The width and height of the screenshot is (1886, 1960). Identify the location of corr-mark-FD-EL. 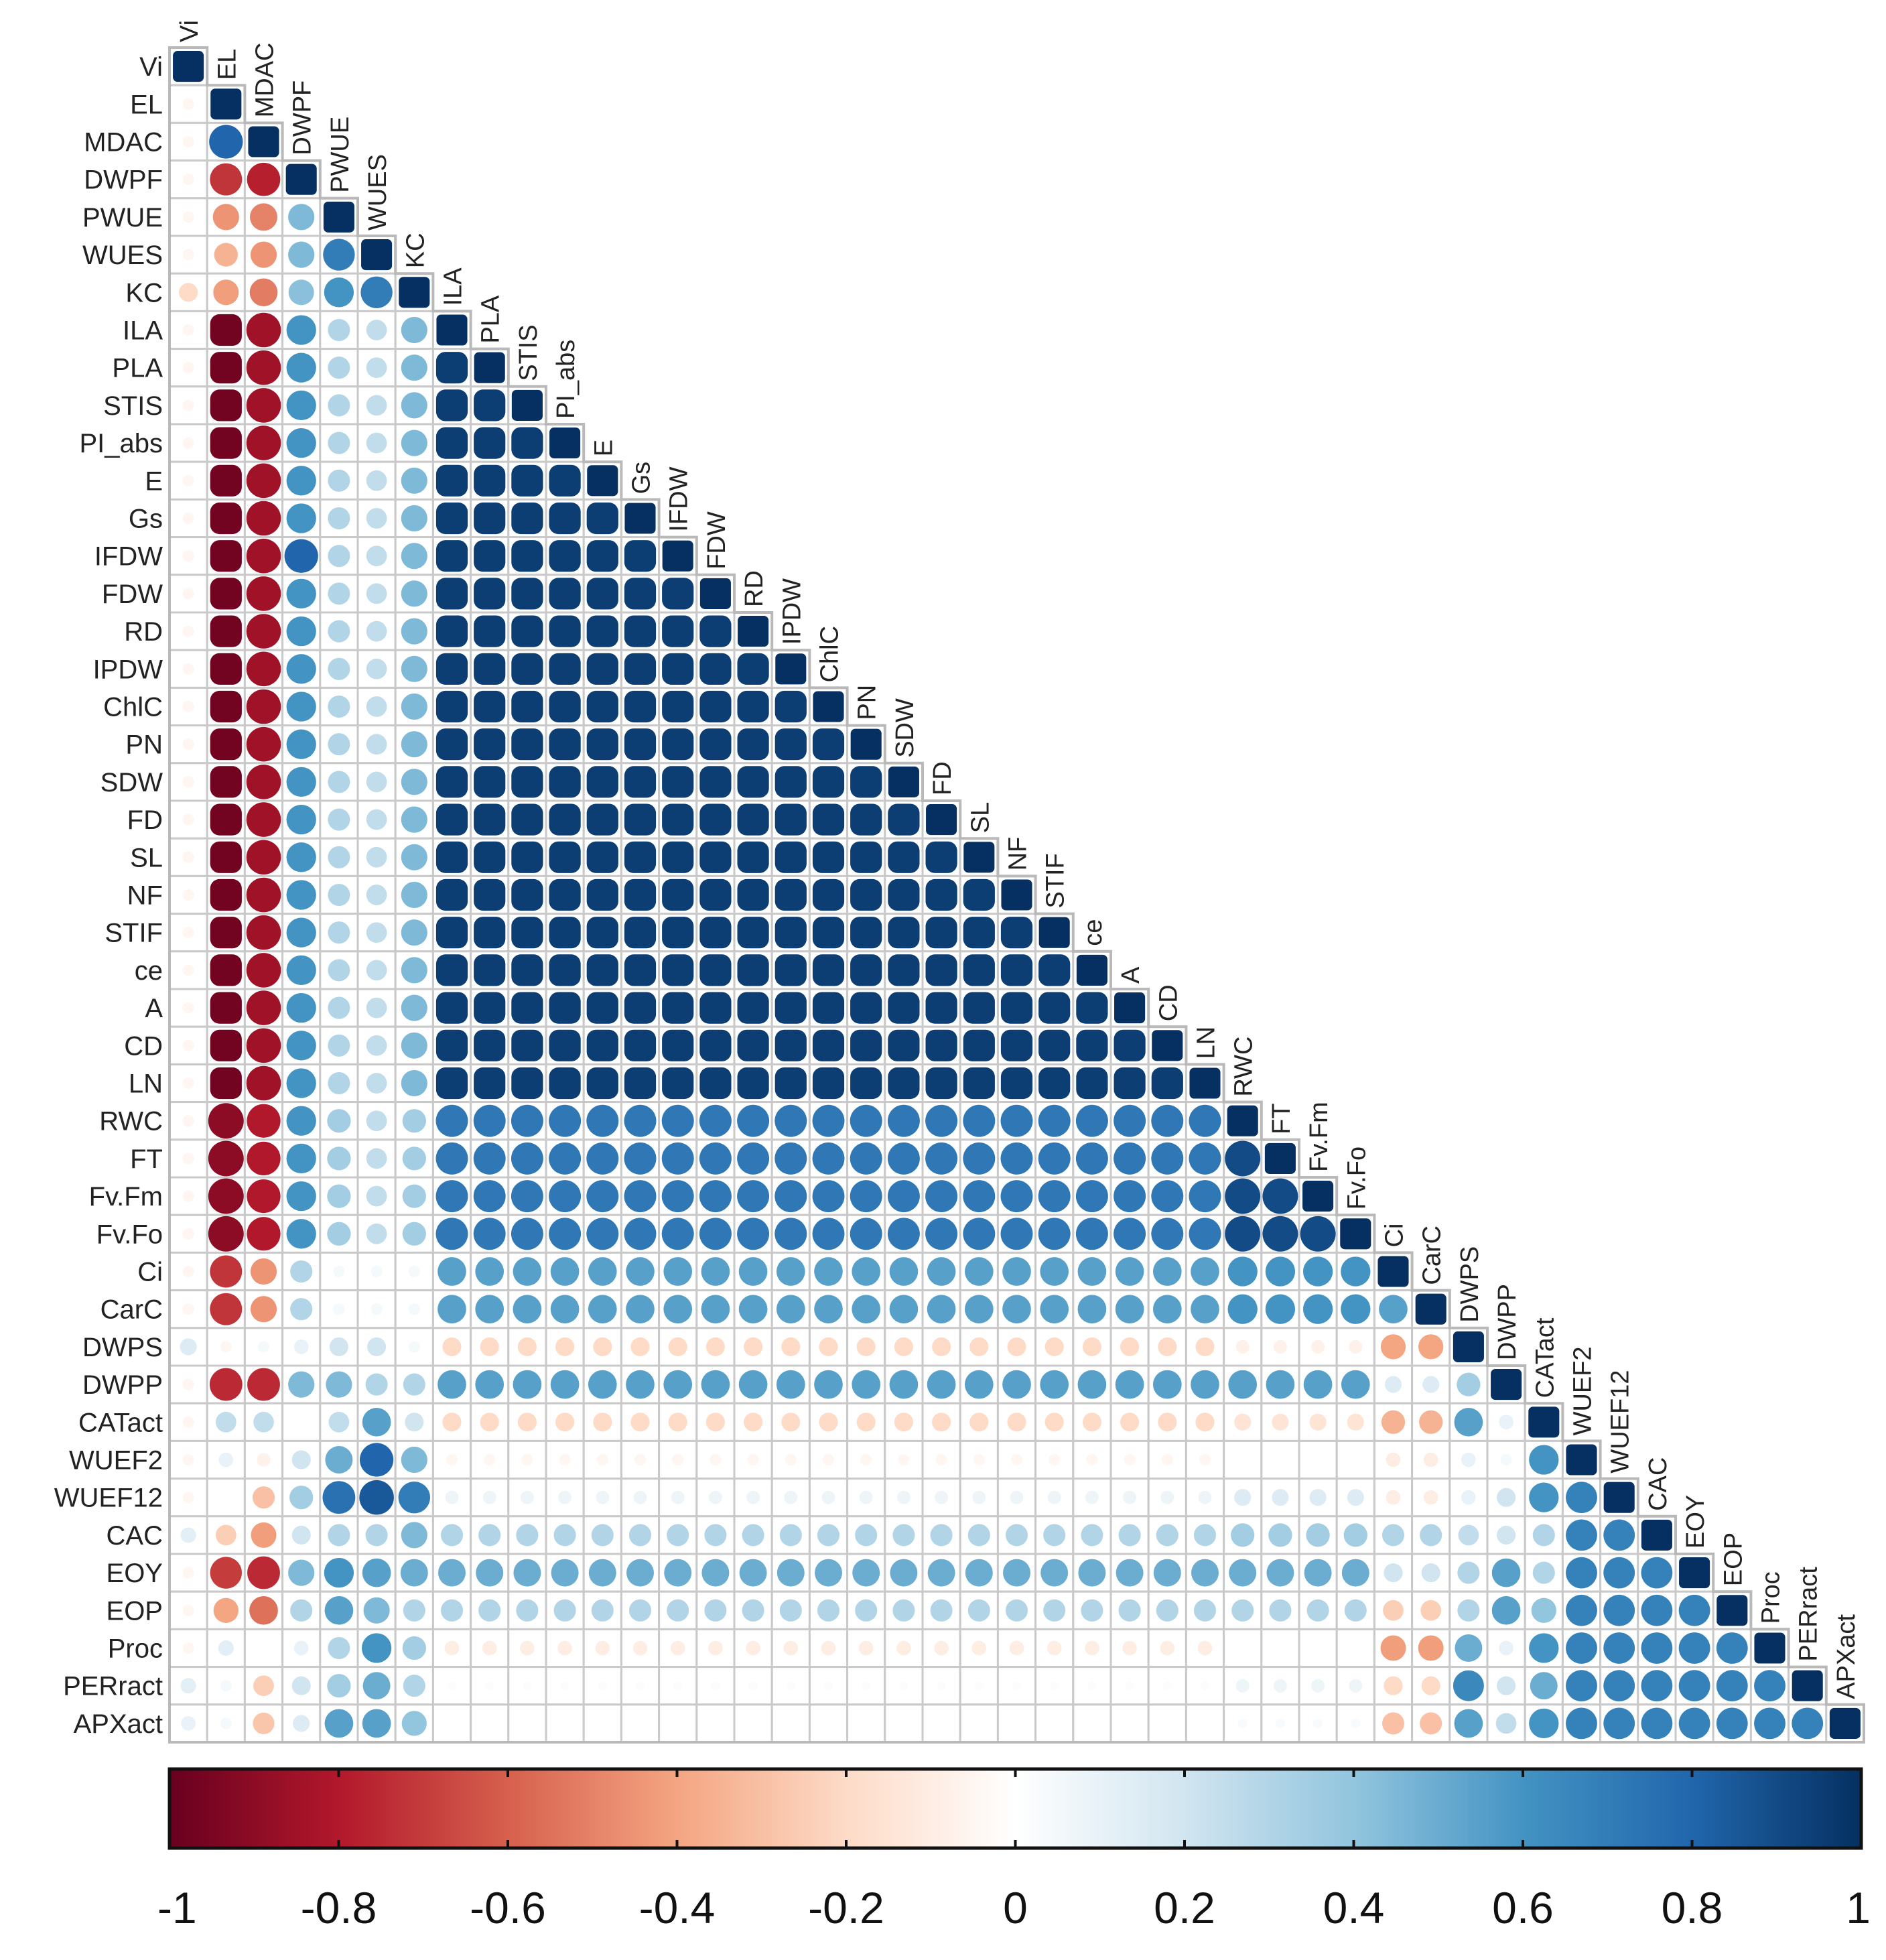
(226, 819).